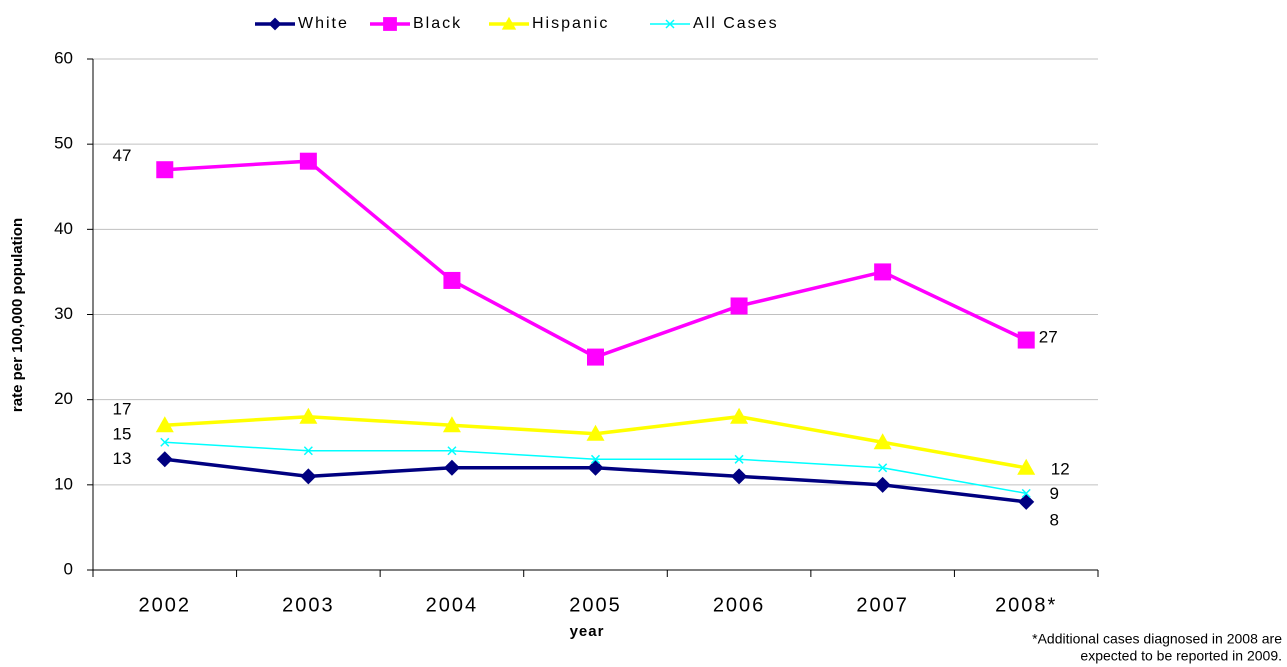  Describe the element at coordinates (570, 23) in the screenshot. I see `legend-label: Hispanic` at that location.